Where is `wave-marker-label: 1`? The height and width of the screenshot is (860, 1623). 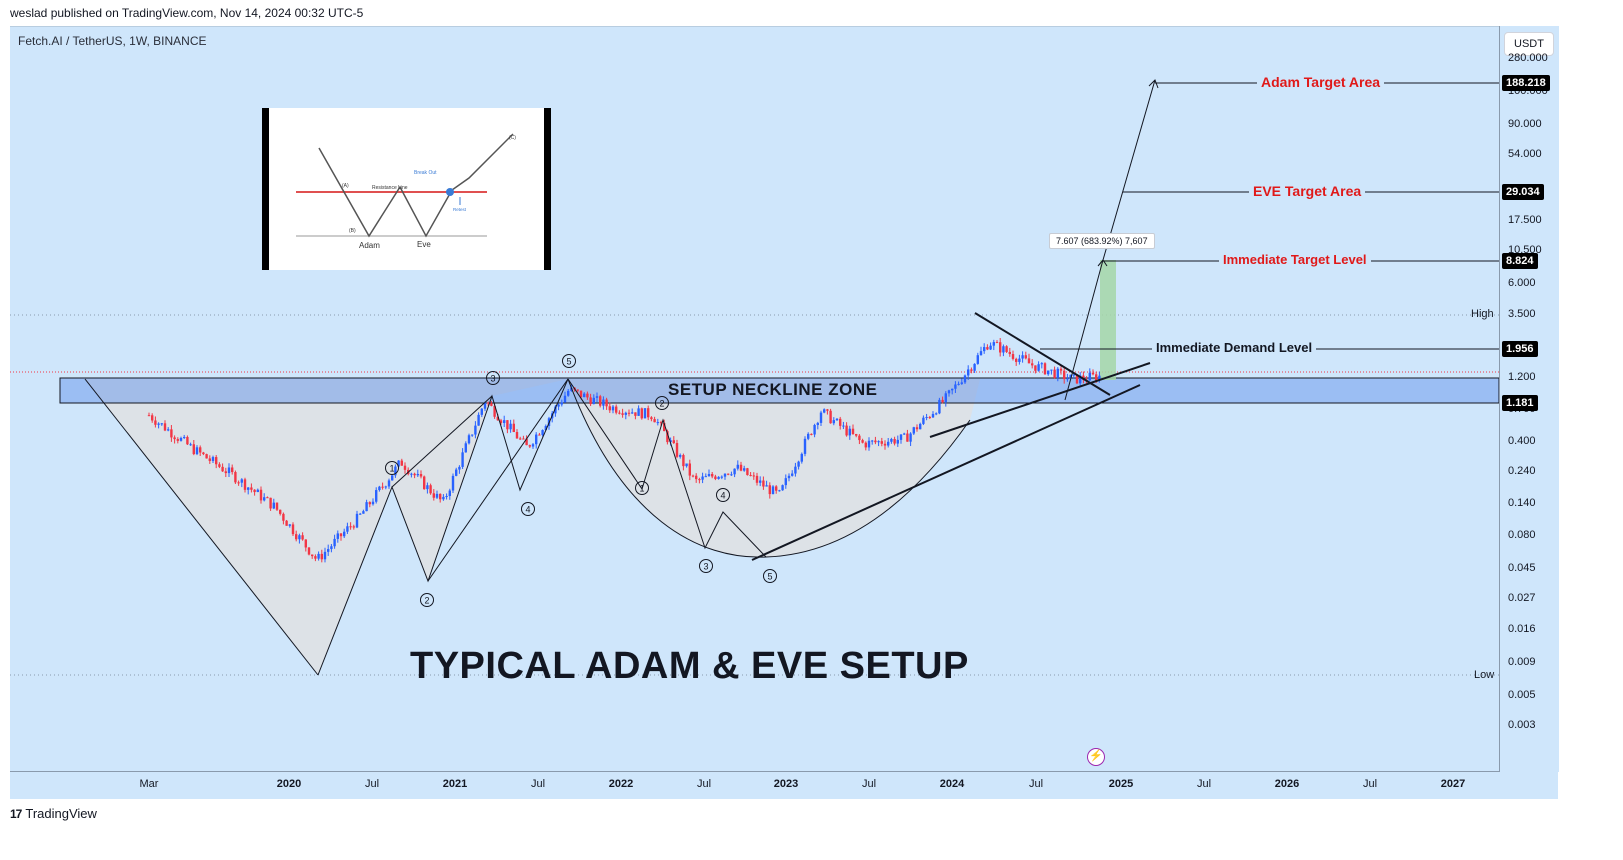
wave-marker-label: 1 is located at coordinates (641, 489).